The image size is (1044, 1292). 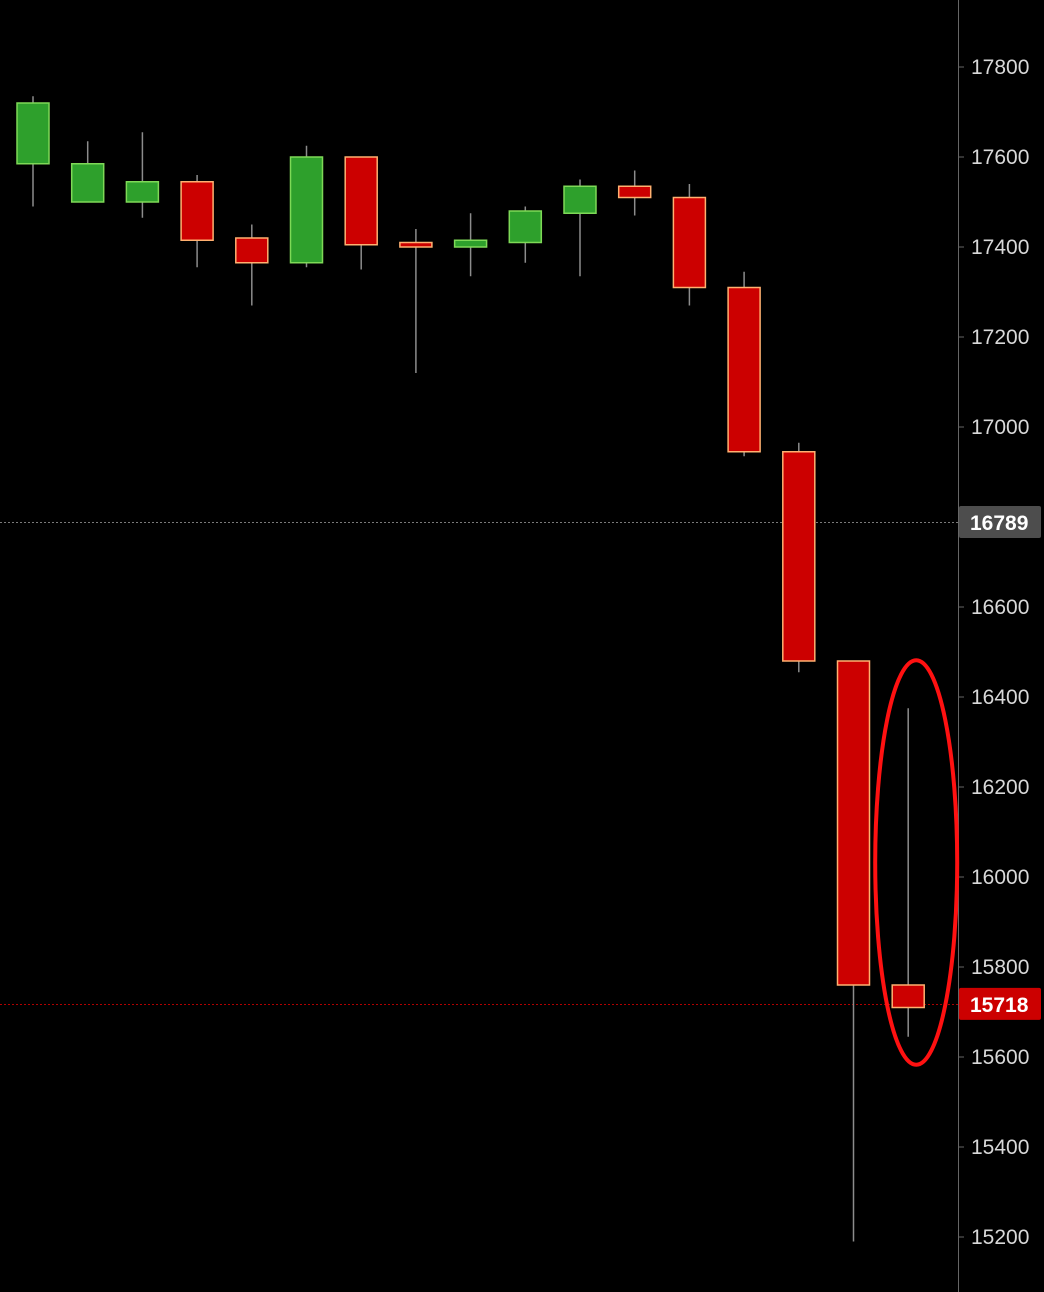 What do you see at coordinates (1000, 787) in the screenshot?
I see `y-tick-label: 16200` at bounding box center [1000, 787].